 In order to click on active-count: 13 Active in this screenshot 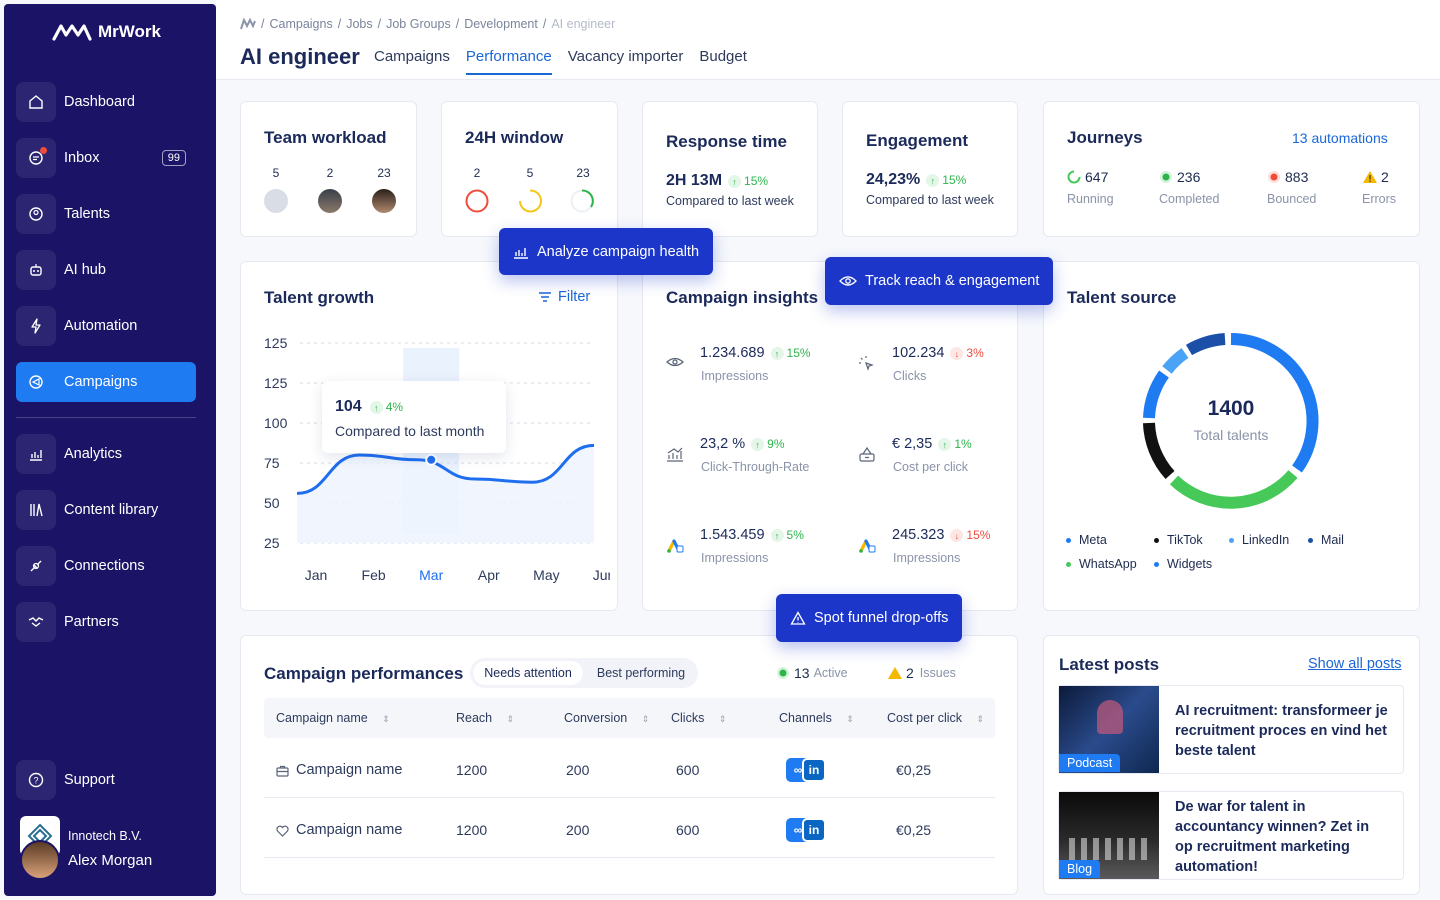, I will do `click(812, 673)`.